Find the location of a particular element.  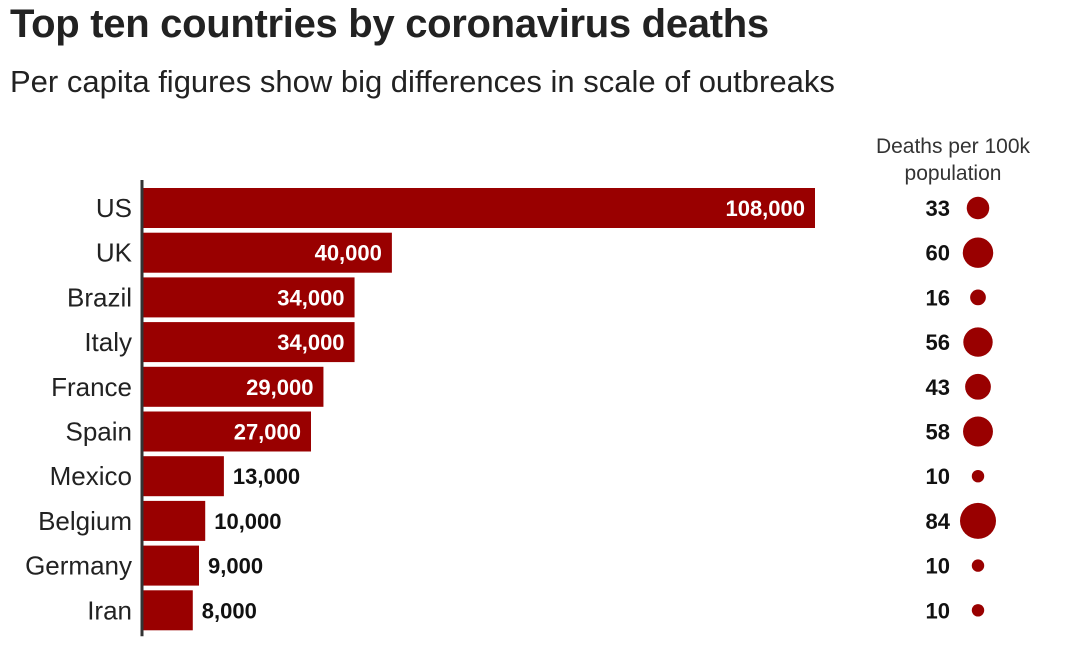

category-label: Germany is located at coordinates (78, 566).